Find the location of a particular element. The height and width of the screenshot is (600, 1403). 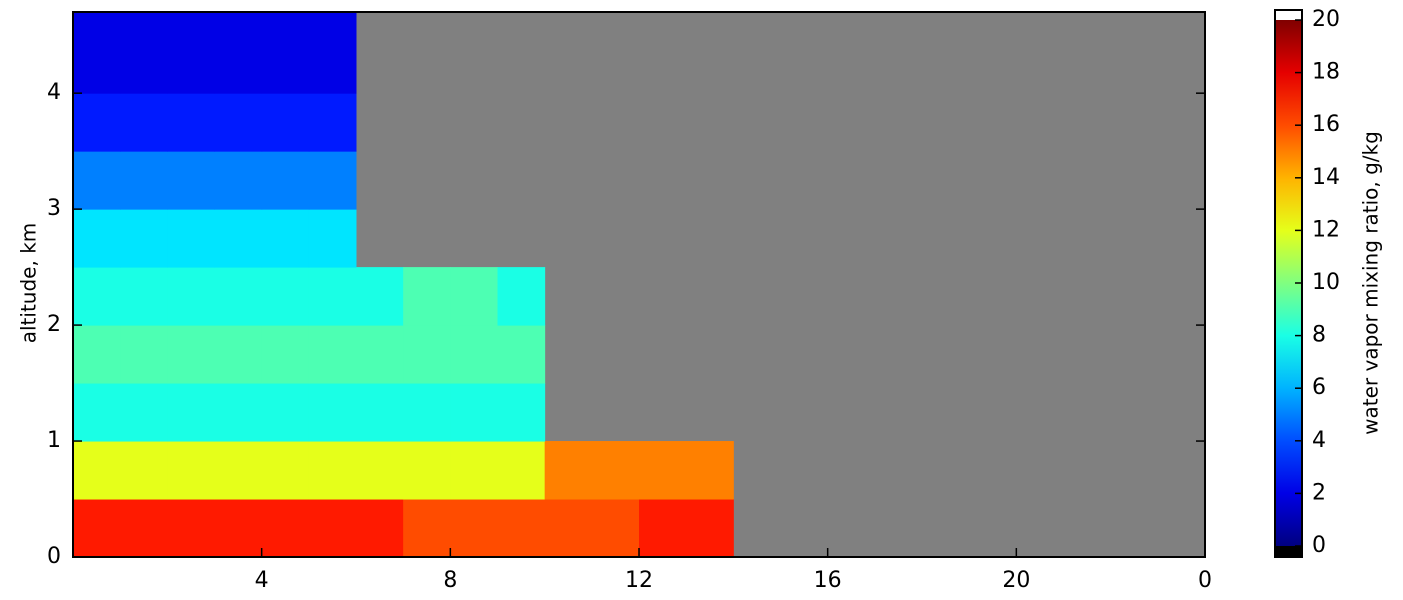

colorbar-tick-label: 14 is located at coordinates (1326, 177).